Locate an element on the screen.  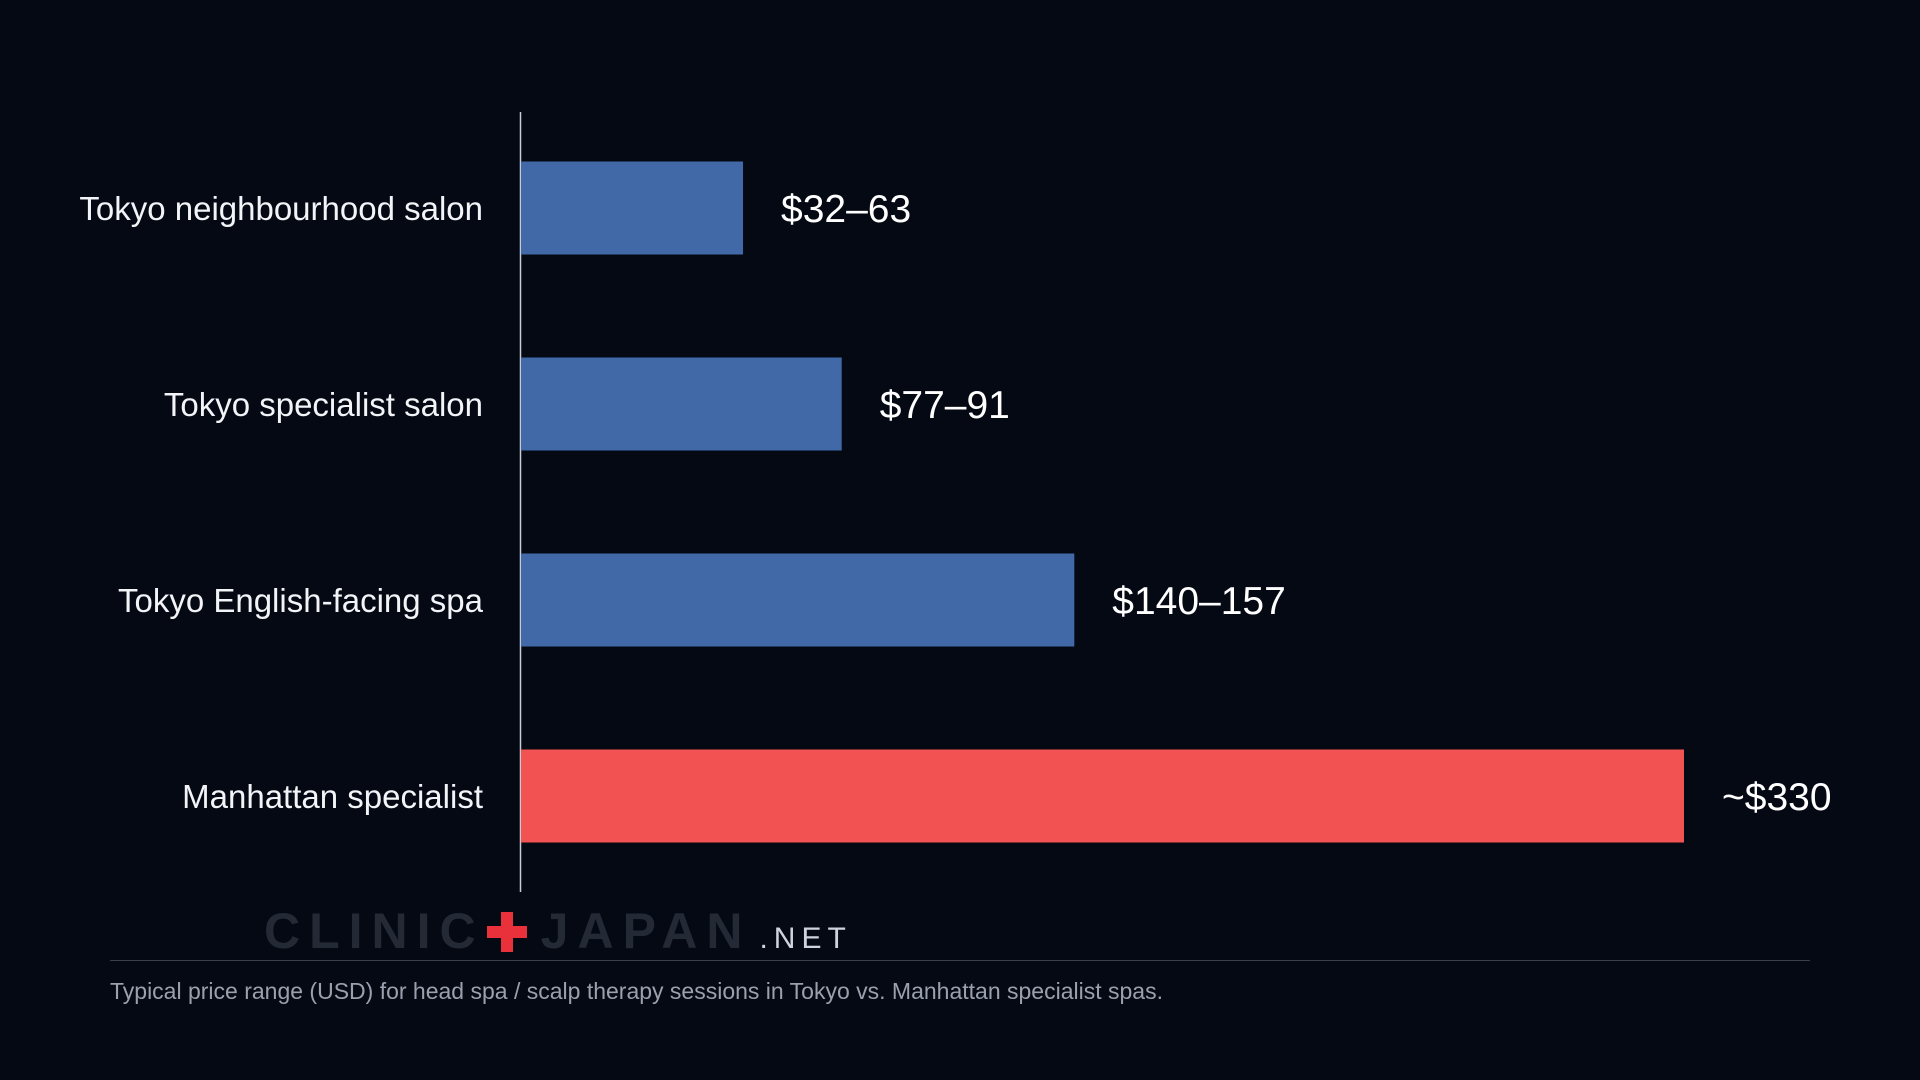
category-label-3: Tokyo English-facing spa is located at coordinates (301, 600).